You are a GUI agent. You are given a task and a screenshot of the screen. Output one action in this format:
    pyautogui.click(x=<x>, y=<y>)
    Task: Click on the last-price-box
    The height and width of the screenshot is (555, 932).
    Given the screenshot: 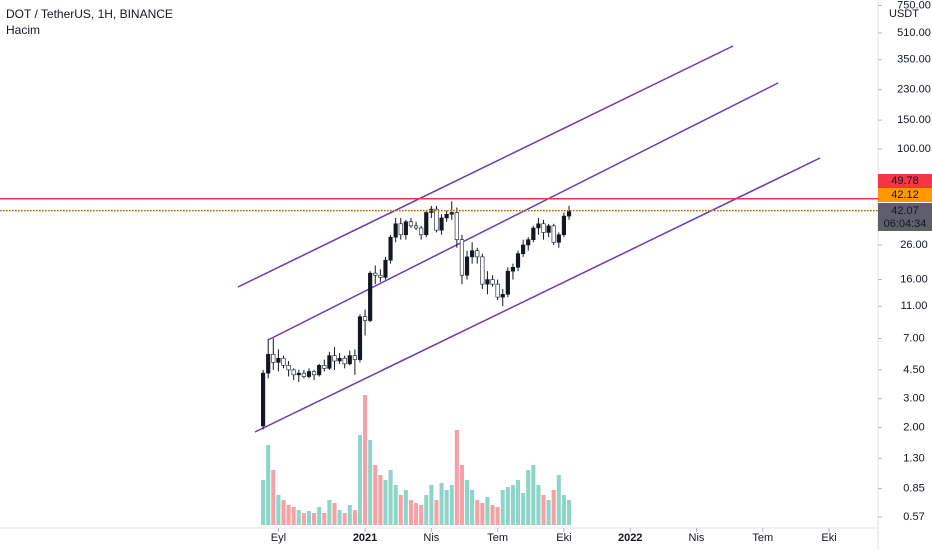 What is the action you would take?
    pyautogui.click(x=905, y=217)
    